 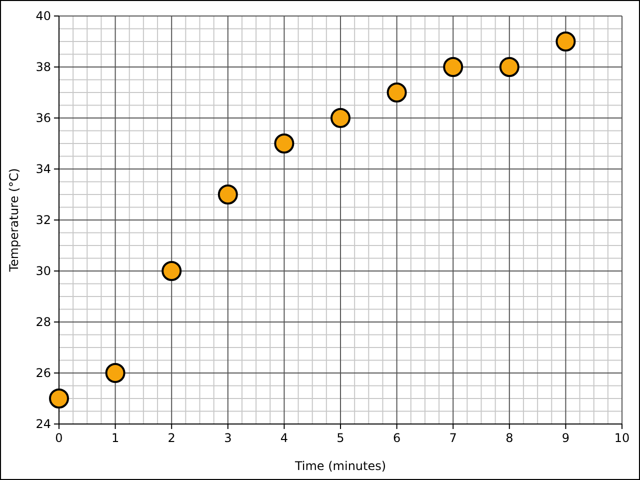 What do you see at coordinates (453, 438) in the screenshot?
I see `x-tick-label: 7` at bounding box center [453, 438].